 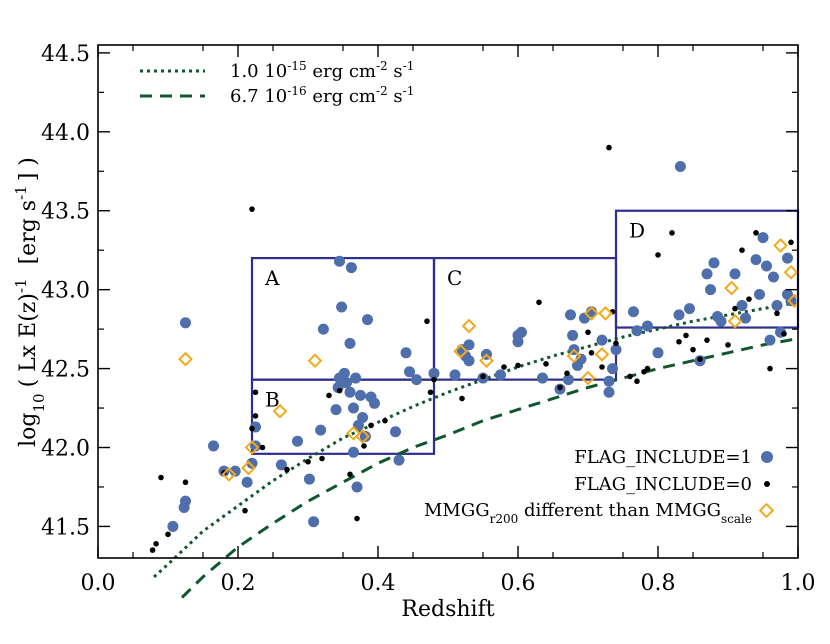 What do you see at coordinates (518, 583) in the screenshot?
I see `x-tick-label: 0.6` at bounding box center [518, 583].